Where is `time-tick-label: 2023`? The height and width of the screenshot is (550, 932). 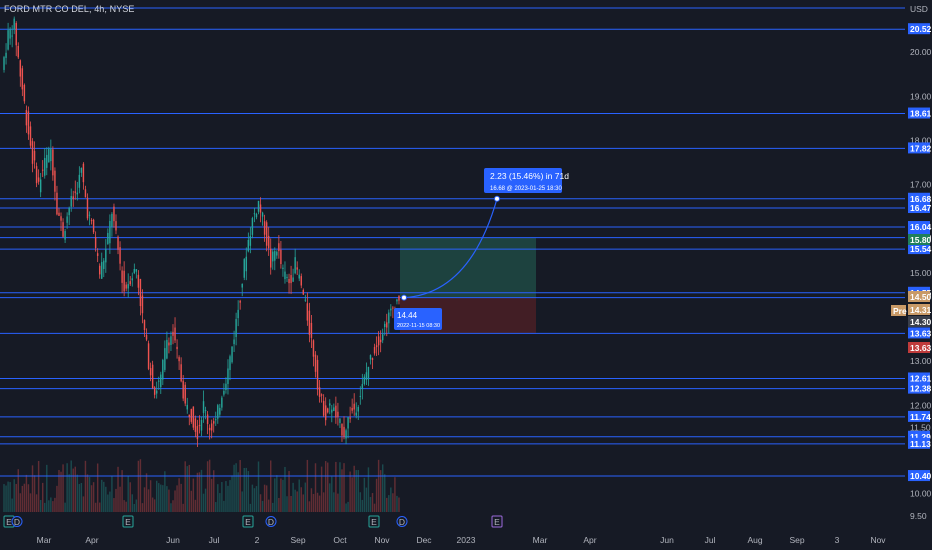 time-tick-label: 2023 is located at coordinates (466, 540).